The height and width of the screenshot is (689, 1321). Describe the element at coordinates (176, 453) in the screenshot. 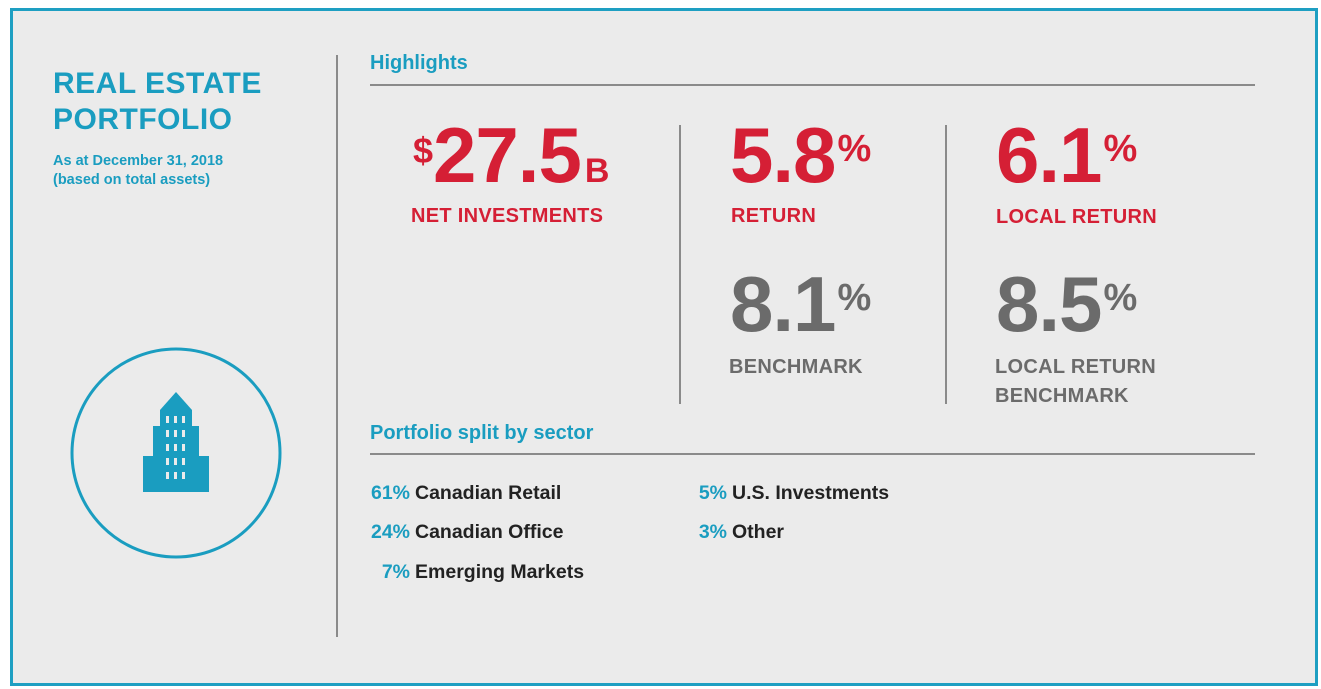

I see `building-icon` at that location.